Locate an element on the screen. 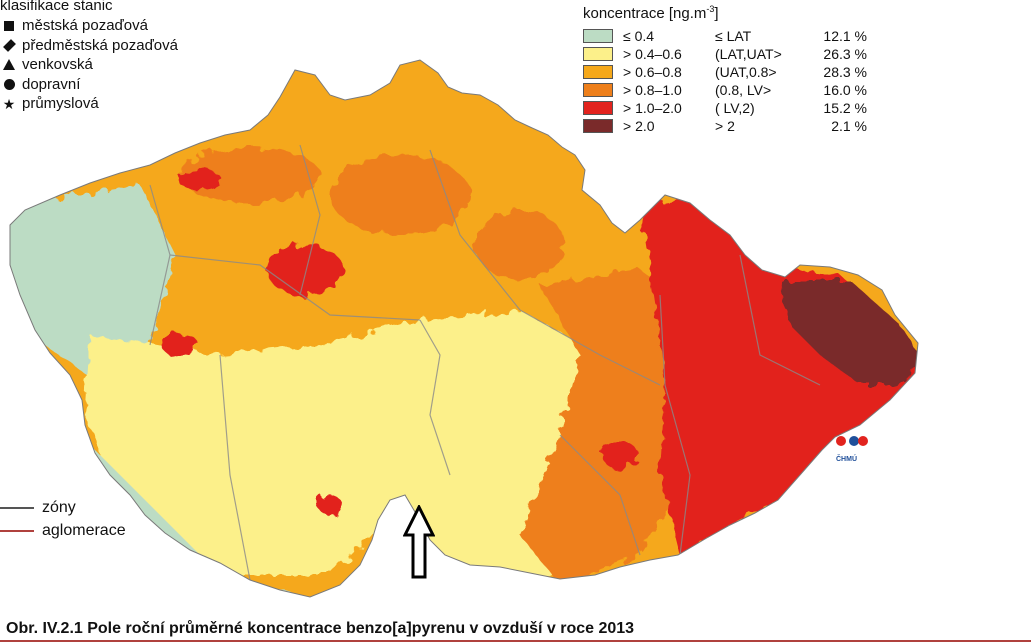  legend-item-zones: zóny is located at coordinates (63, 507).